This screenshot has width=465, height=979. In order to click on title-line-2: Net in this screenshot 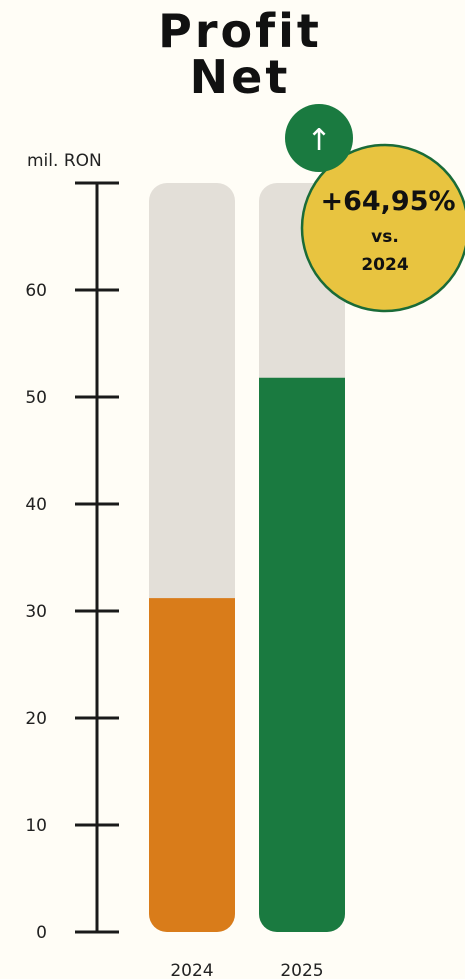, I will do `click(240, 77)`.